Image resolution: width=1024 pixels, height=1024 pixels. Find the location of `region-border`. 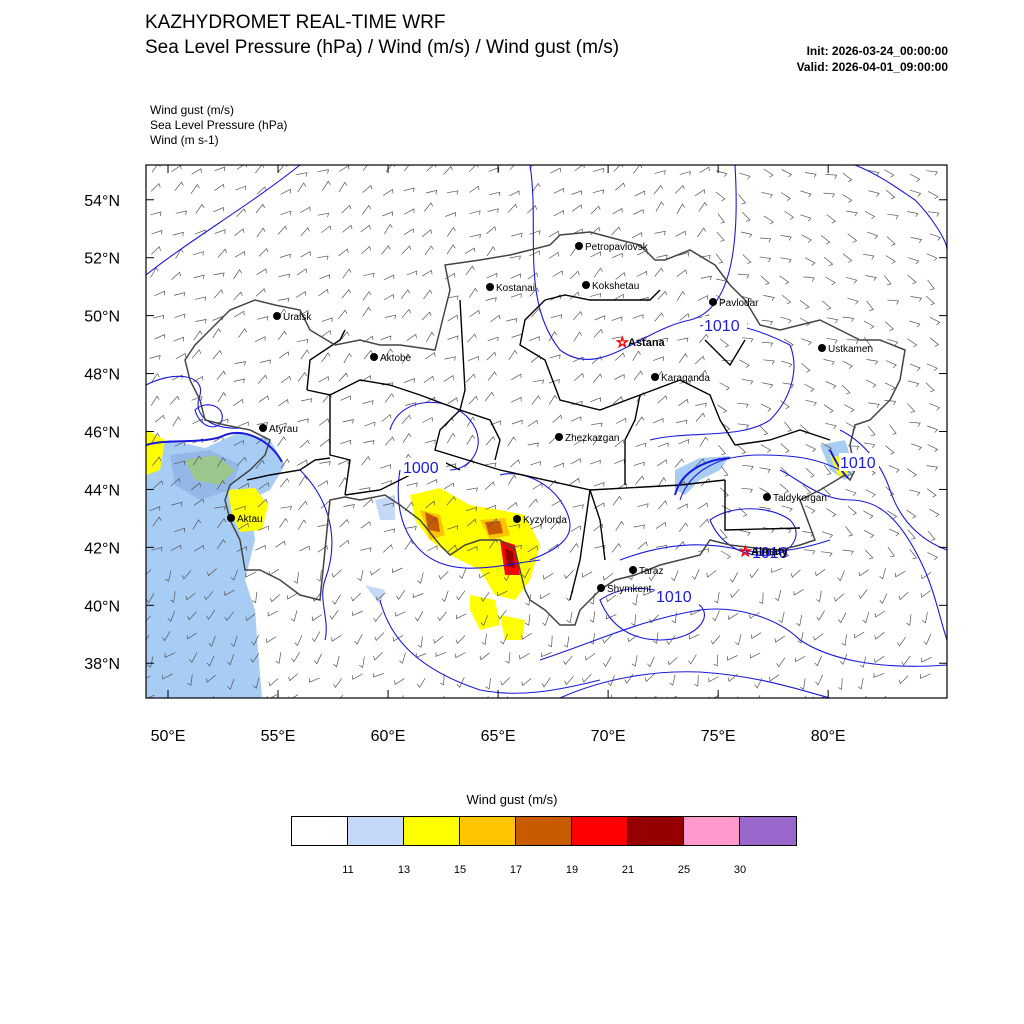

region-border is located at coordinates (602, 295).